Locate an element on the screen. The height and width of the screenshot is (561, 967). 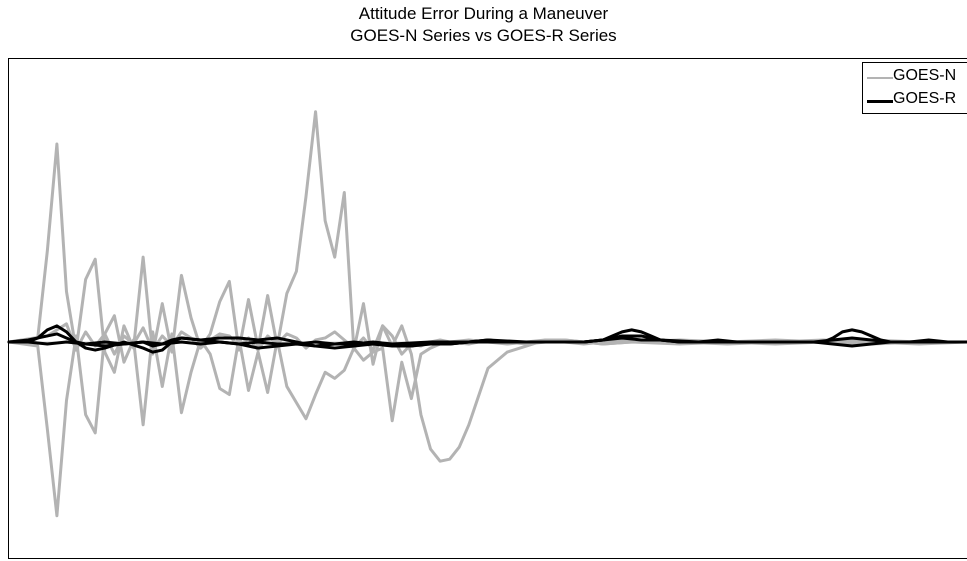
chart-subtitle: GOES-N Series vs GOES-R Series is located at coordinates (483, 35).